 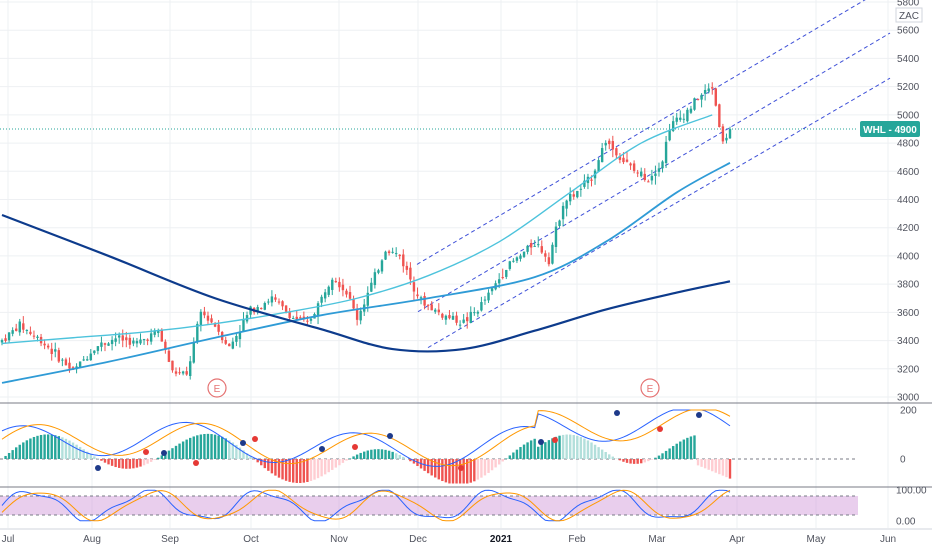 I want to click on y-tick-label: 4400, so click(x=908, y=200).